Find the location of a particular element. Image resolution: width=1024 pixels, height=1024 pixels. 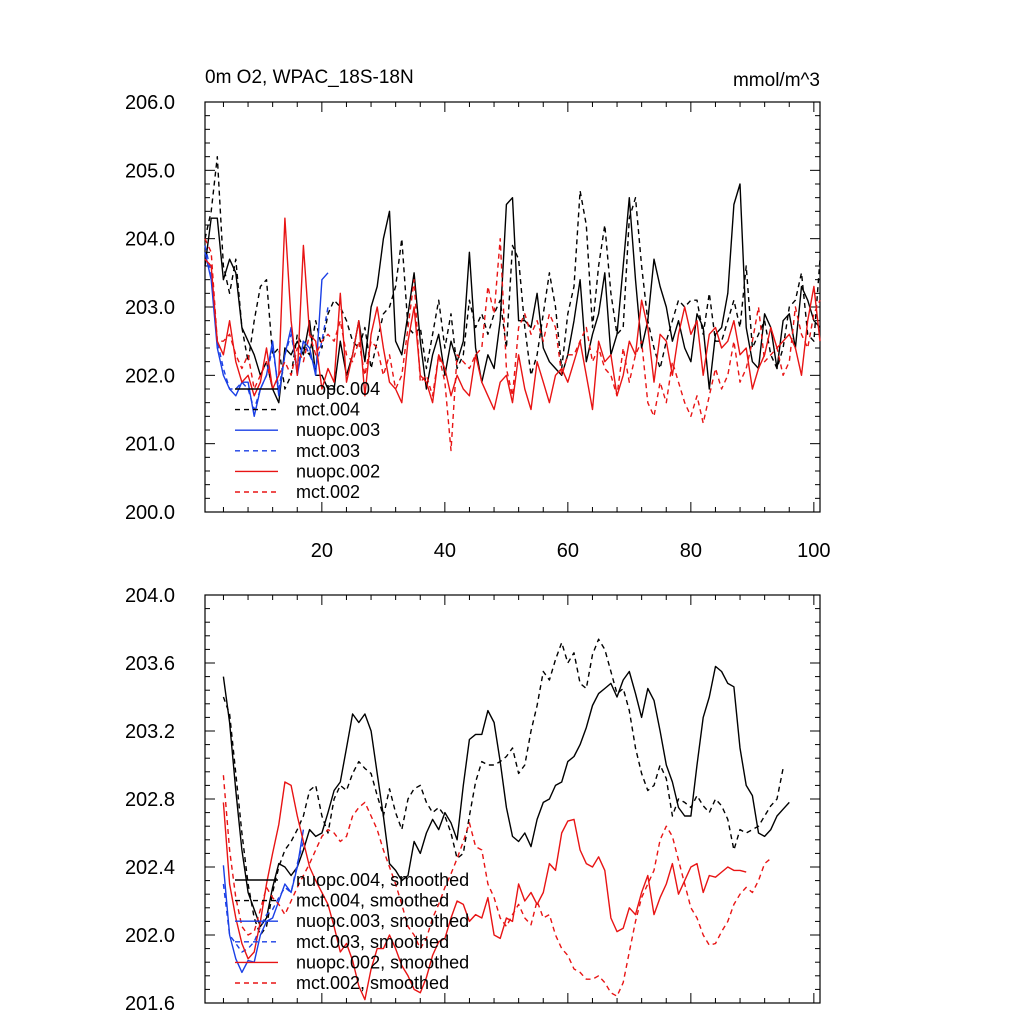

series-line-nuopc-004-smoothed is located at coordinates (506, 796).